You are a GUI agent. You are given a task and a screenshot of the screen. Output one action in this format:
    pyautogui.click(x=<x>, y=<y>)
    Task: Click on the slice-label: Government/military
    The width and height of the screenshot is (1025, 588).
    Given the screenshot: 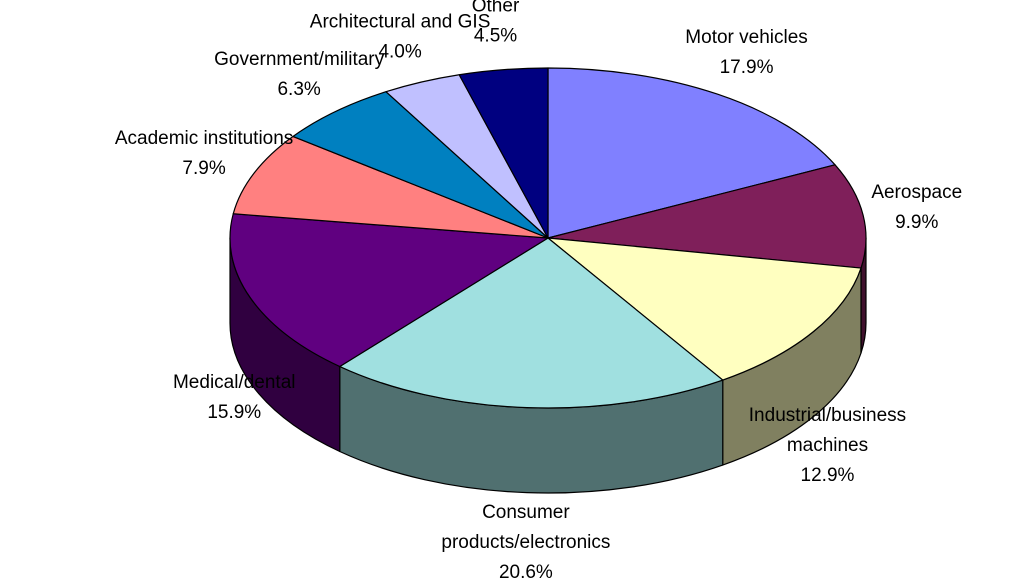 What is the action you would take?
    pyautogui.click(x=299, y=59)
    